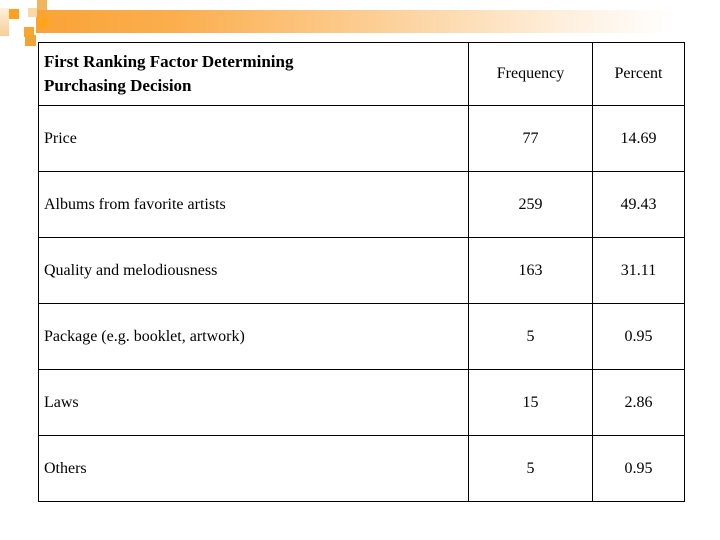 This screenshot has height=540, width=720. I want to click on row-label: Package (e.g. booklet, artwork), so click(253, 336).